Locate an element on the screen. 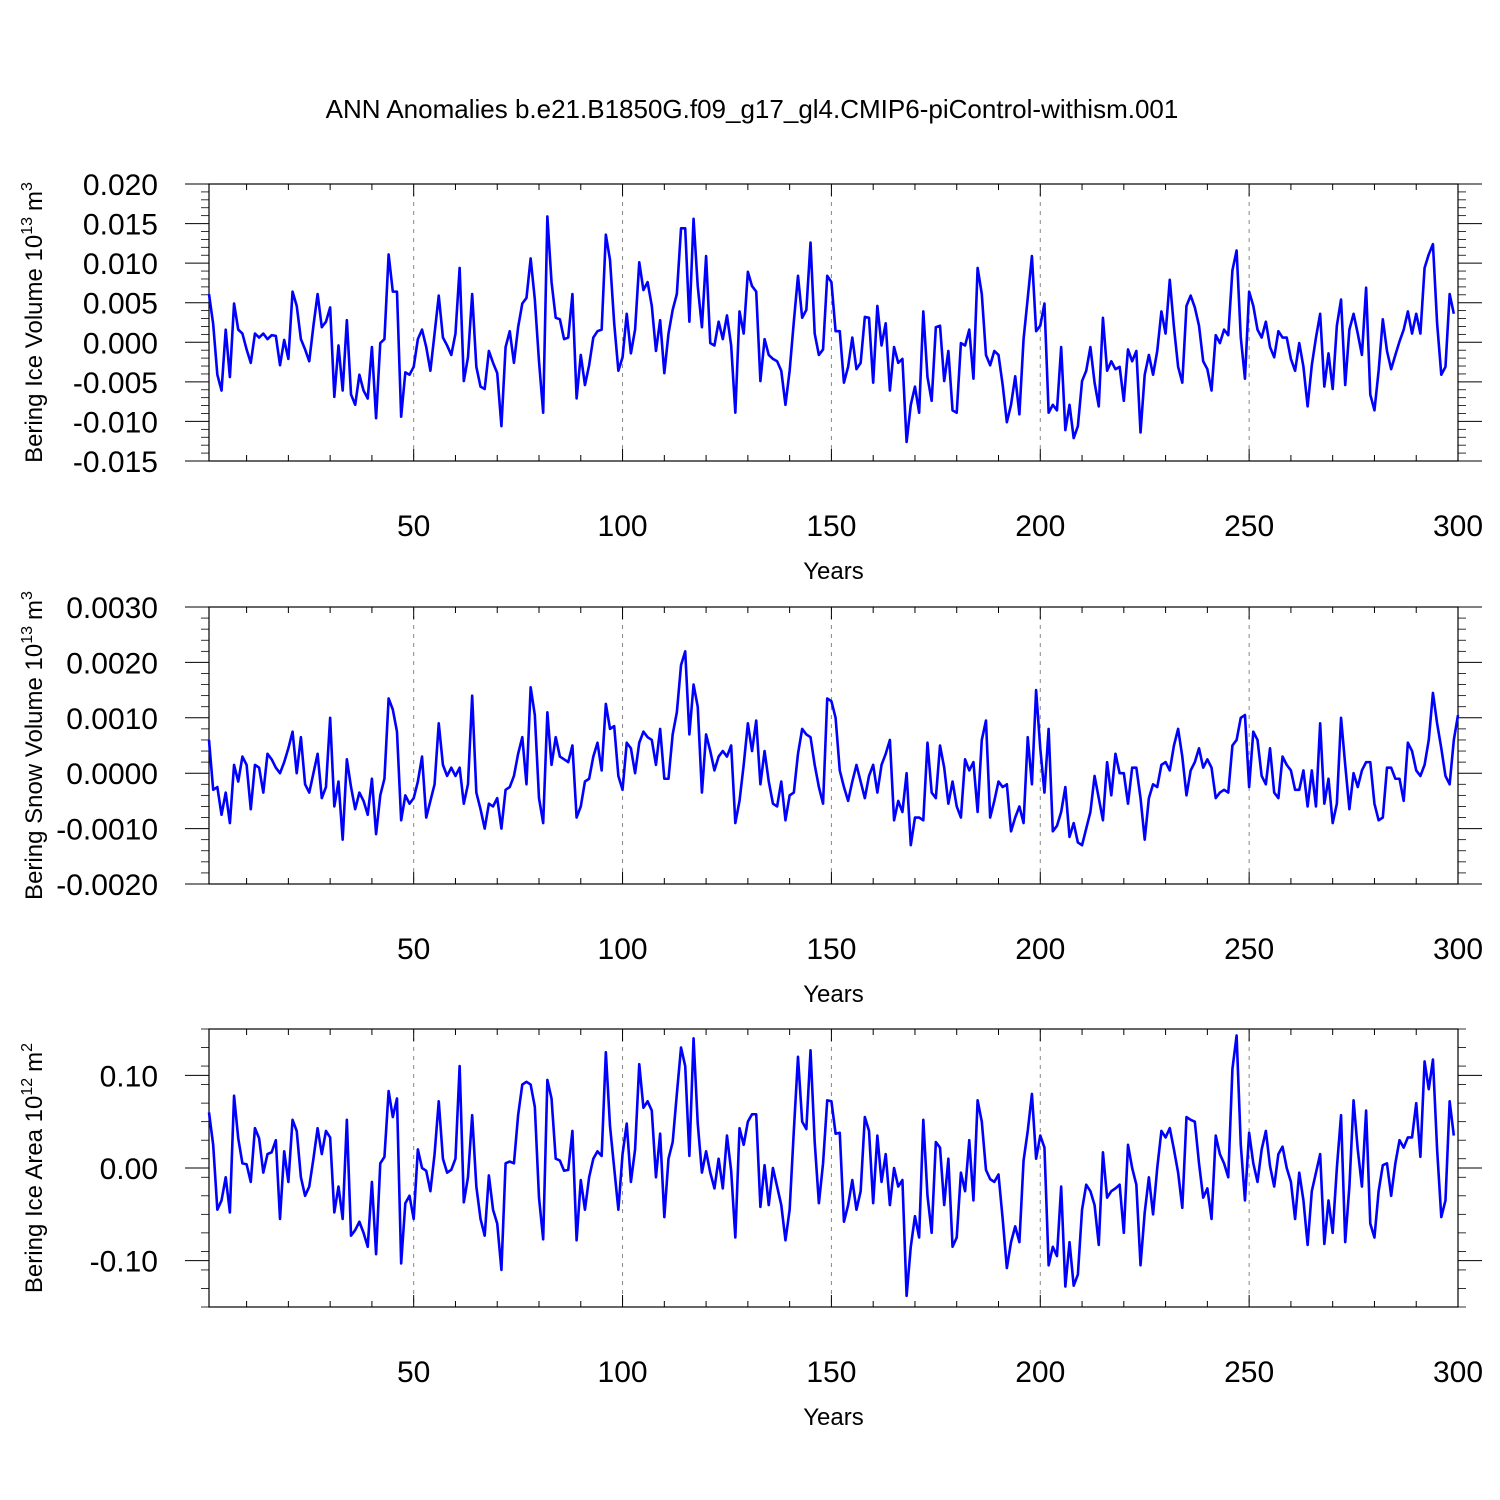 The image size is (1500, 1500). y-tick-label: 0.000 is located at coordinates (120, 343).